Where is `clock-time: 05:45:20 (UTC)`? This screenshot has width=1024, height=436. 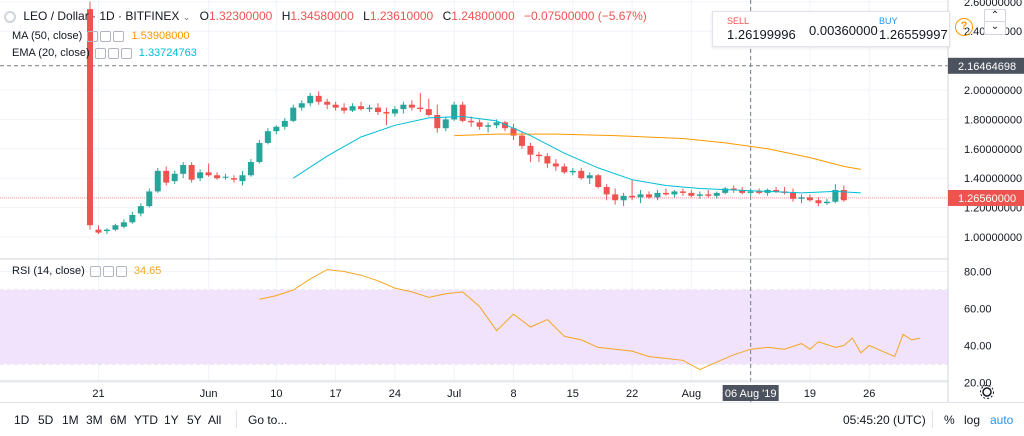
clock-time: 05:45:20 (UTC) is located at coordinates (884, 420).